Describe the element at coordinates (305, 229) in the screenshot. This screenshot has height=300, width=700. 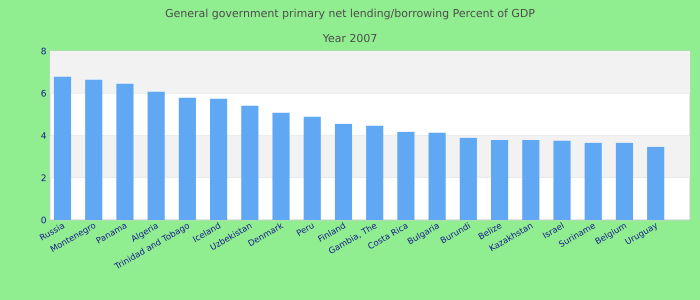
I see `x-tick-label: Peru` at that location.